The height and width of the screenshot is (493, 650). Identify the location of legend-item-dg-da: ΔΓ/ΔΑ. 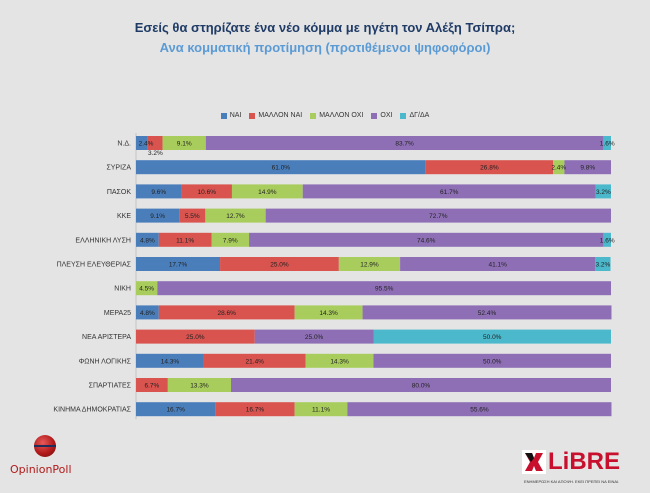
(414, 115).